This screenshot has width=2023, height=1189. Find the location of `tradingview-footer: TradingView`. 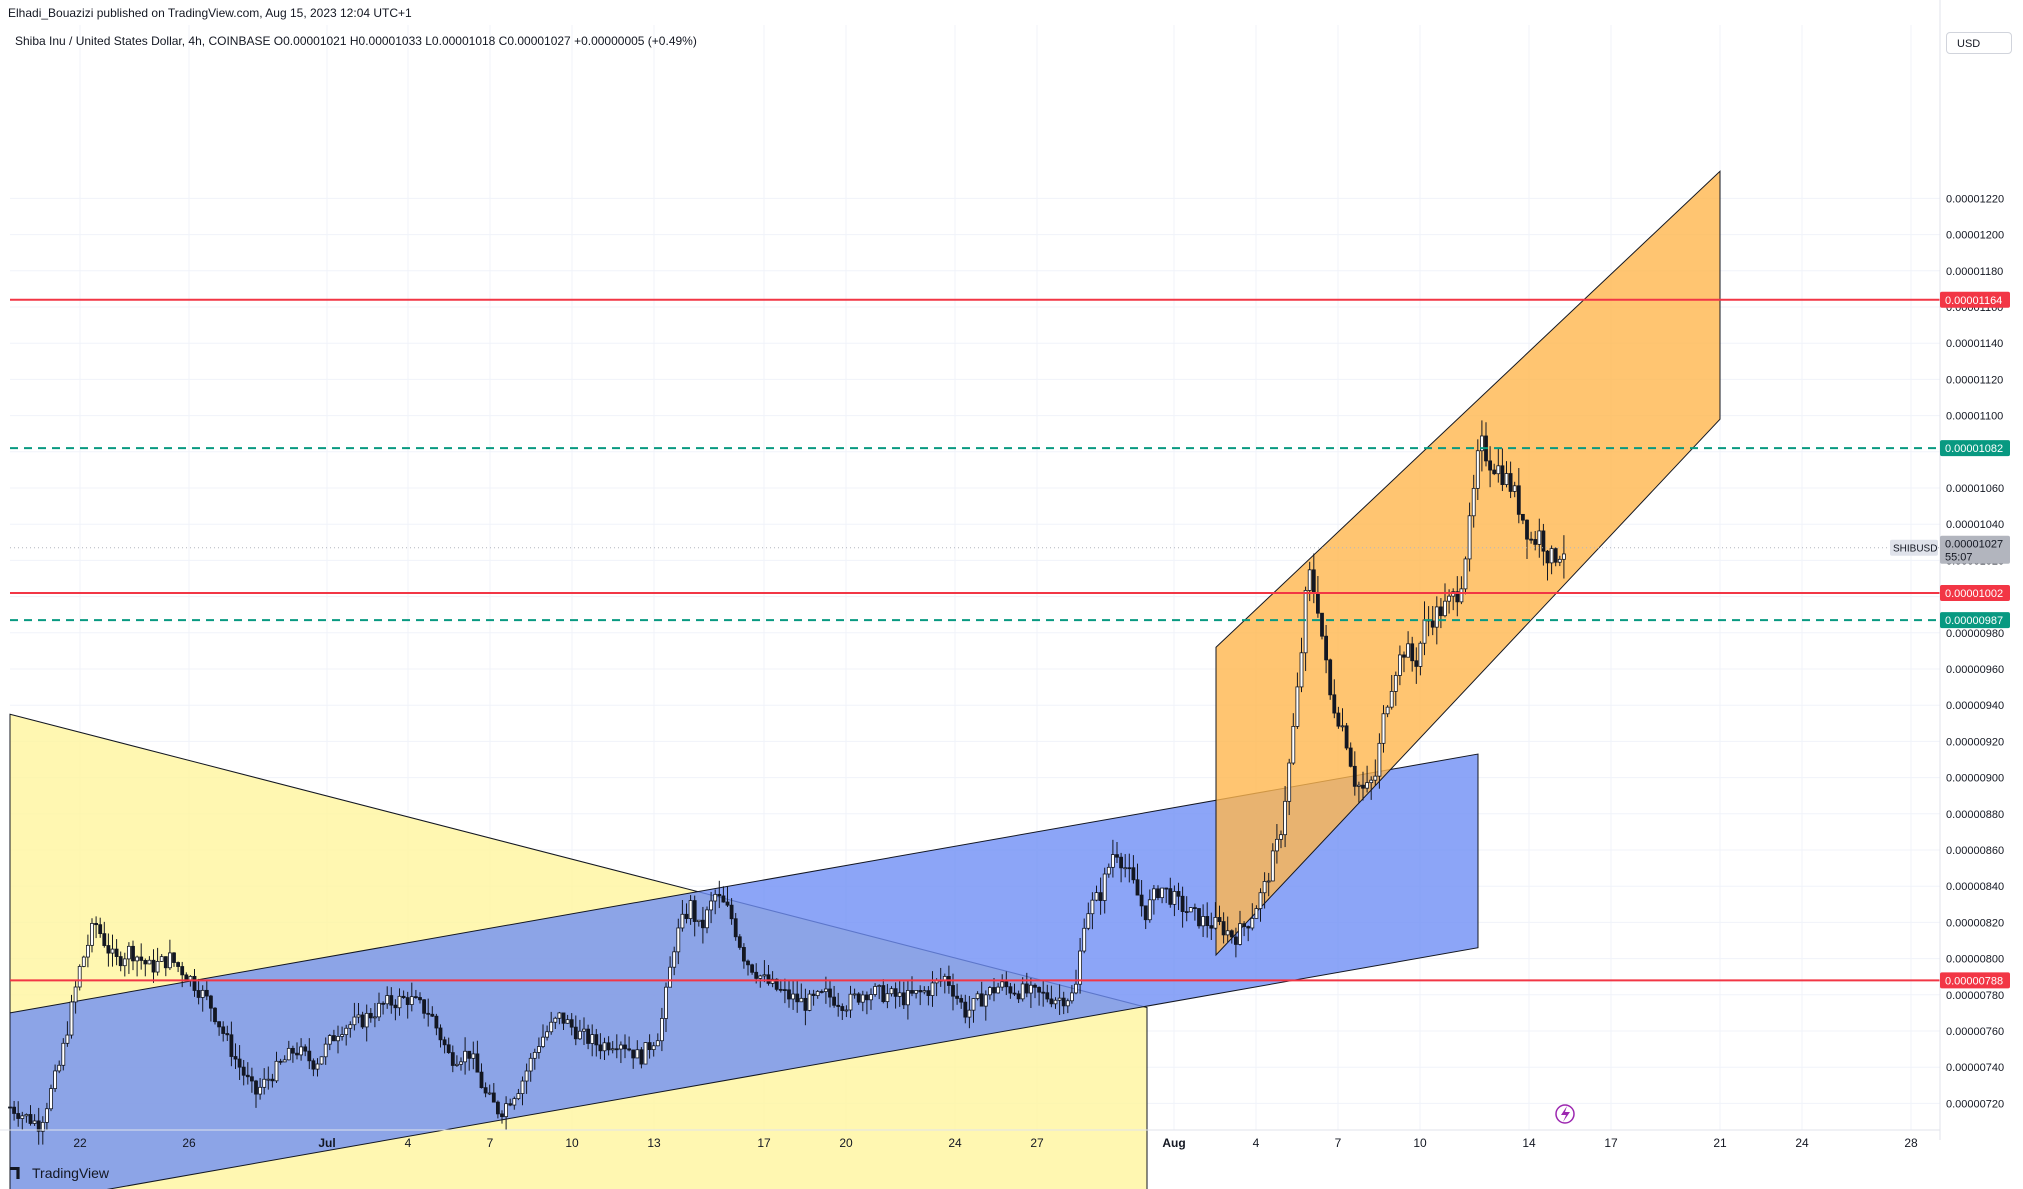

tradingview-footer: TradingView is located at coordinates (59, 1173).